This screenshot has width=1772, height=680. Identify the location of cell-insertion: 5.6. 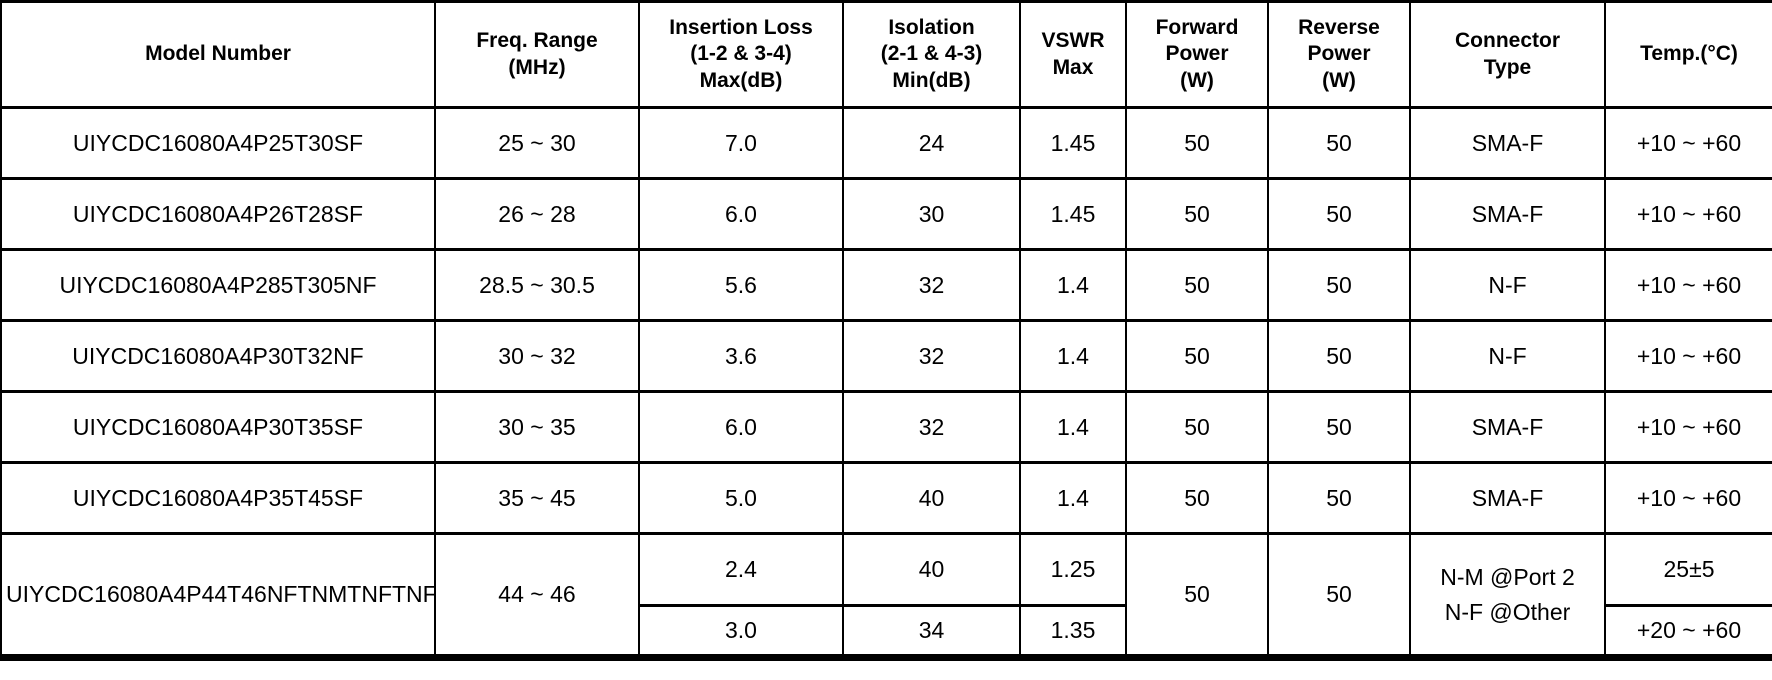
(741, 285).